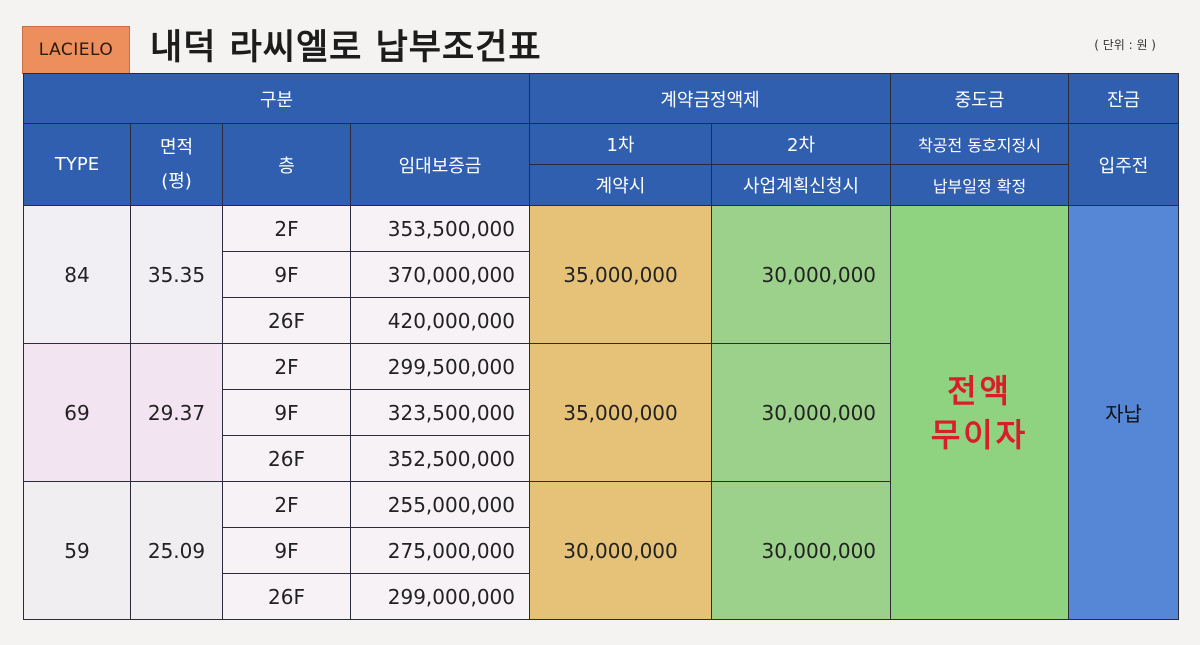  I want to click on header-contract-fixed: 계약금정액제, so click(710, 98).